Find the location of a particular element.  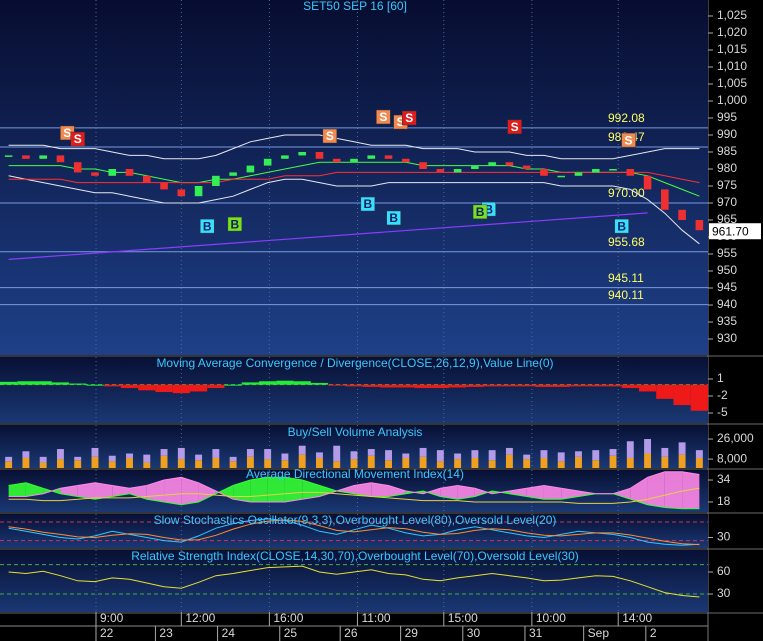

y-tick-label: 990 is located at coordinates (727, 134).